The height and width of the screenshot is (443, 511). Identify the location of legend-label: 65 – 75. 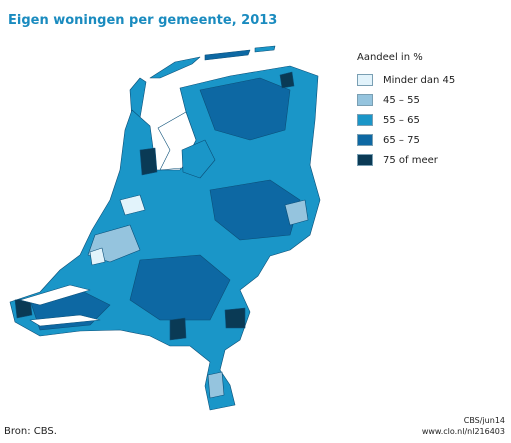
(401, 140).